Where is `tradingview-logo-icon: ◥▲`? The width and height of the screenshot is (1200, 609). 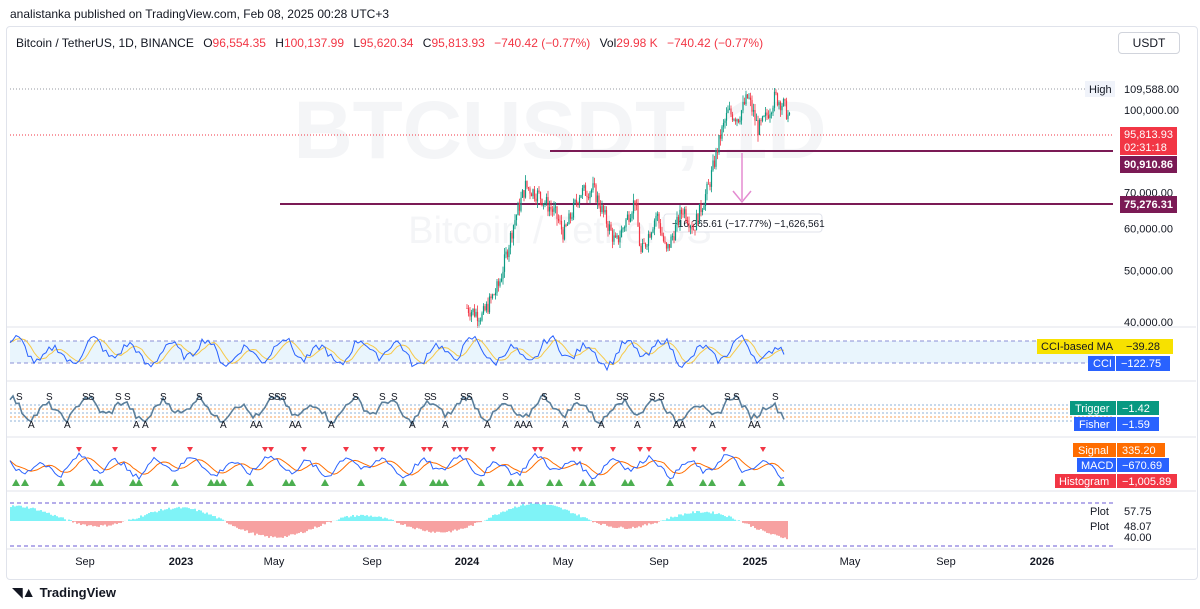 tradingview-logo-icon: ◥▲ is located at coordinates (24, 592).